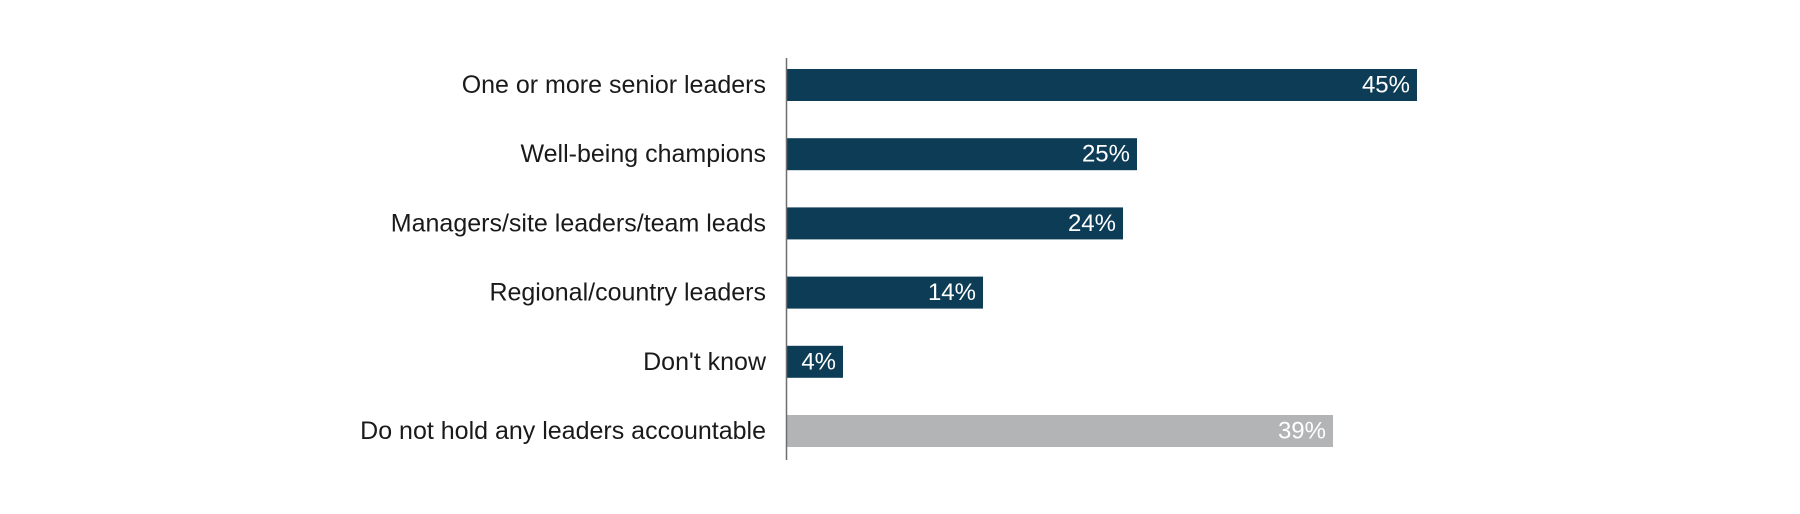 The width and height of the screenshot is (1800, 514). I want to click on category-label-2: Managers/site leaders/team leads, so click(578, 223).